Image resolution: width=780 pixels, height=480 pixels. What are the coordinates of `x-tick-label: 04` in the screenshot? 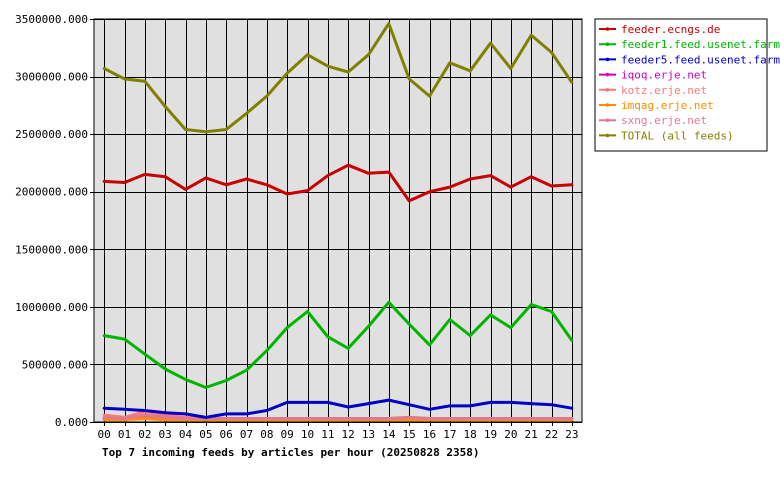 It's located at (186, 434).